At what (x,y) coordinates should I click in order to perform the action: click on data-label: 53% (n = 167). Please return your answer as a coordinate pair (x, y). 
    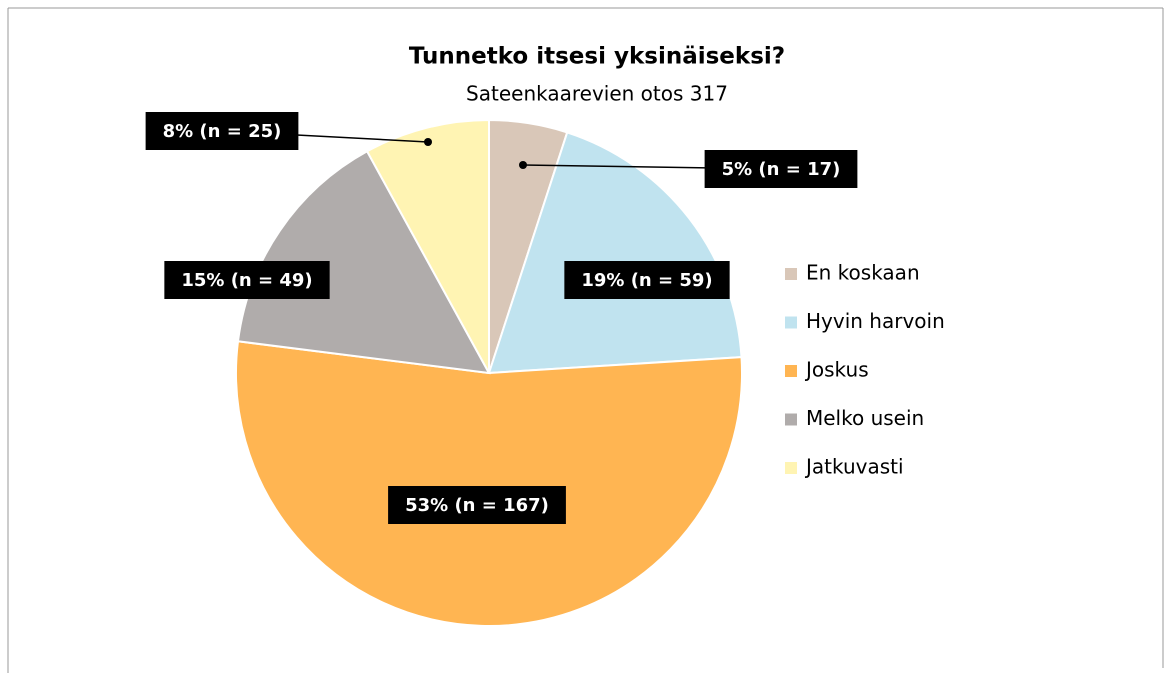
    Looking at the image, I should click on (477, 505).